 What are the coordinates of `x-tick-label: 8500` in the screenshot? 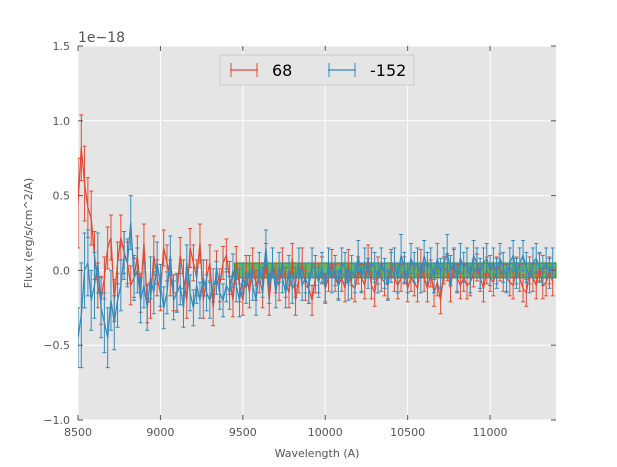 It's located at (78, 432).